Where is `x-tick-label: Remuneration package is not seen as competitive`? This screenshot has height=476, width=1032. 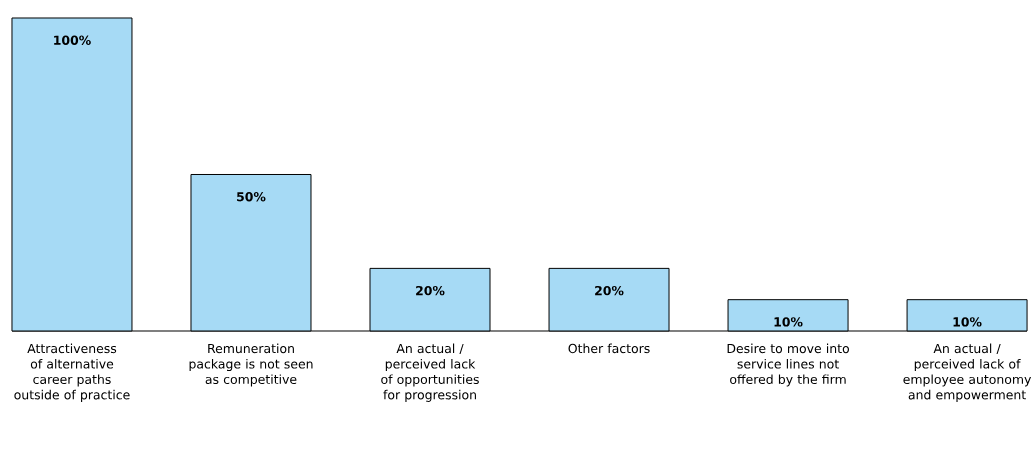 x-tick-label: Remuneration package is not seen as competitive is located at coordinates (251, 365).